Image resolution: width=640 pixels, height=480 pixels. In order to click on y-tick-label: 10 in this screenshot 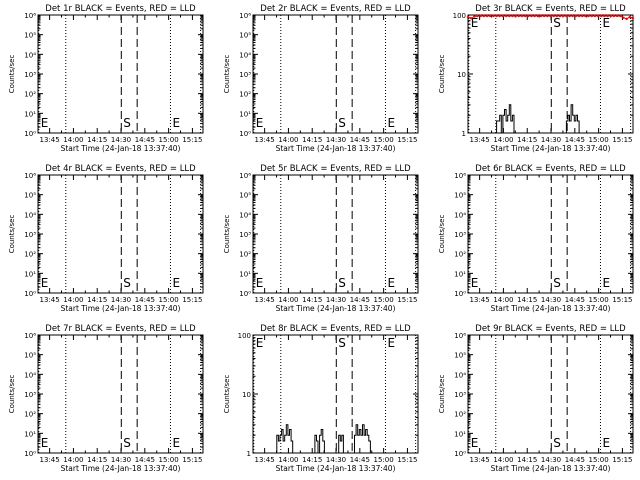, I will do `click(246, 395)`.